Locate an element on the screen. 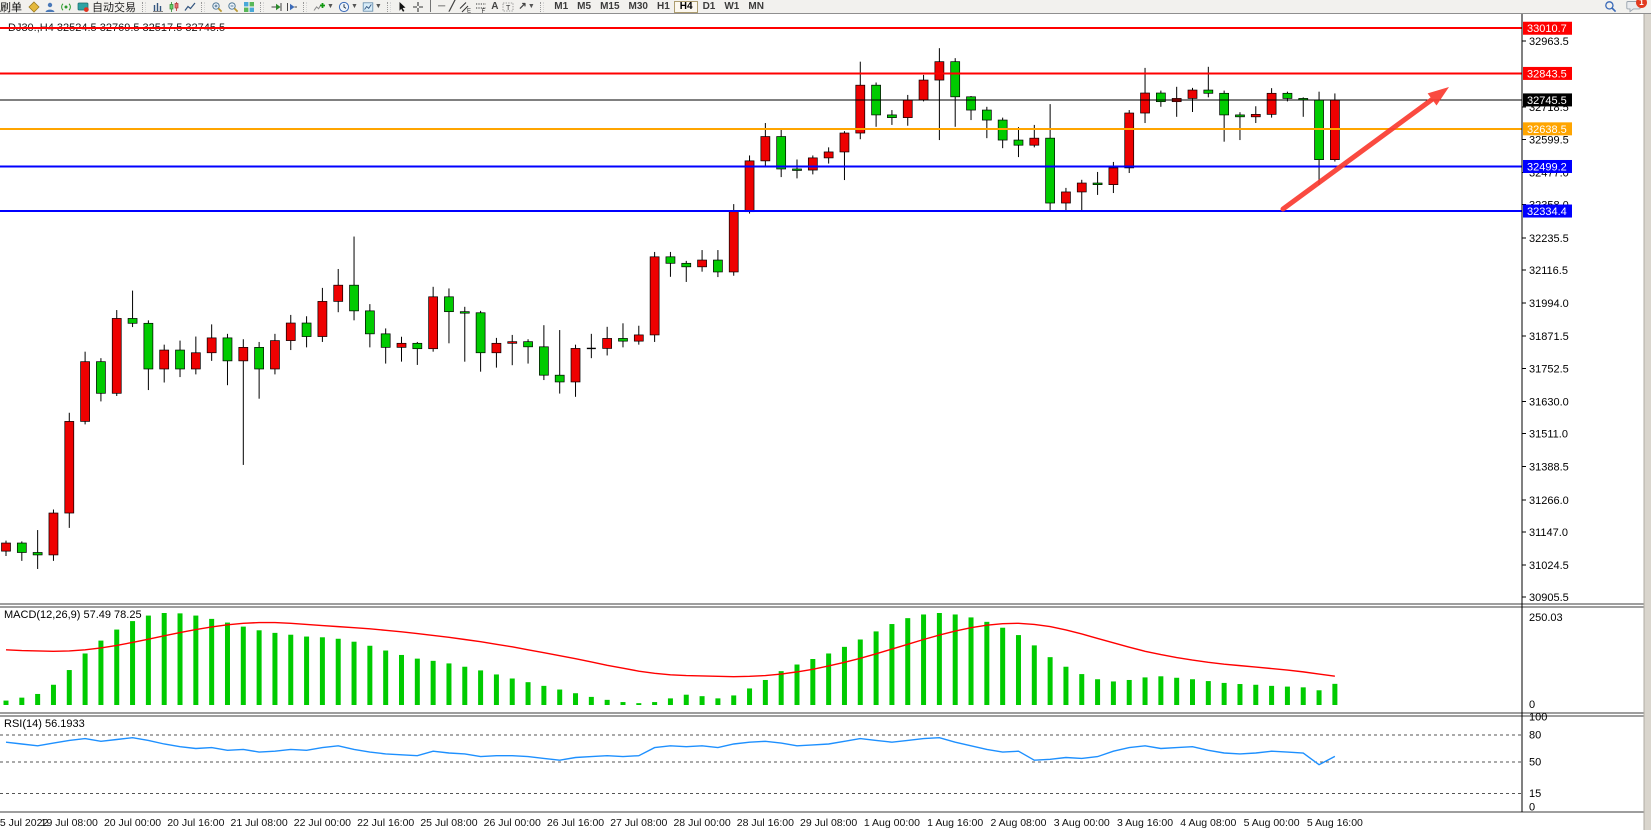  svg-text: 31147.0 is located at coordinates (1548, 533).